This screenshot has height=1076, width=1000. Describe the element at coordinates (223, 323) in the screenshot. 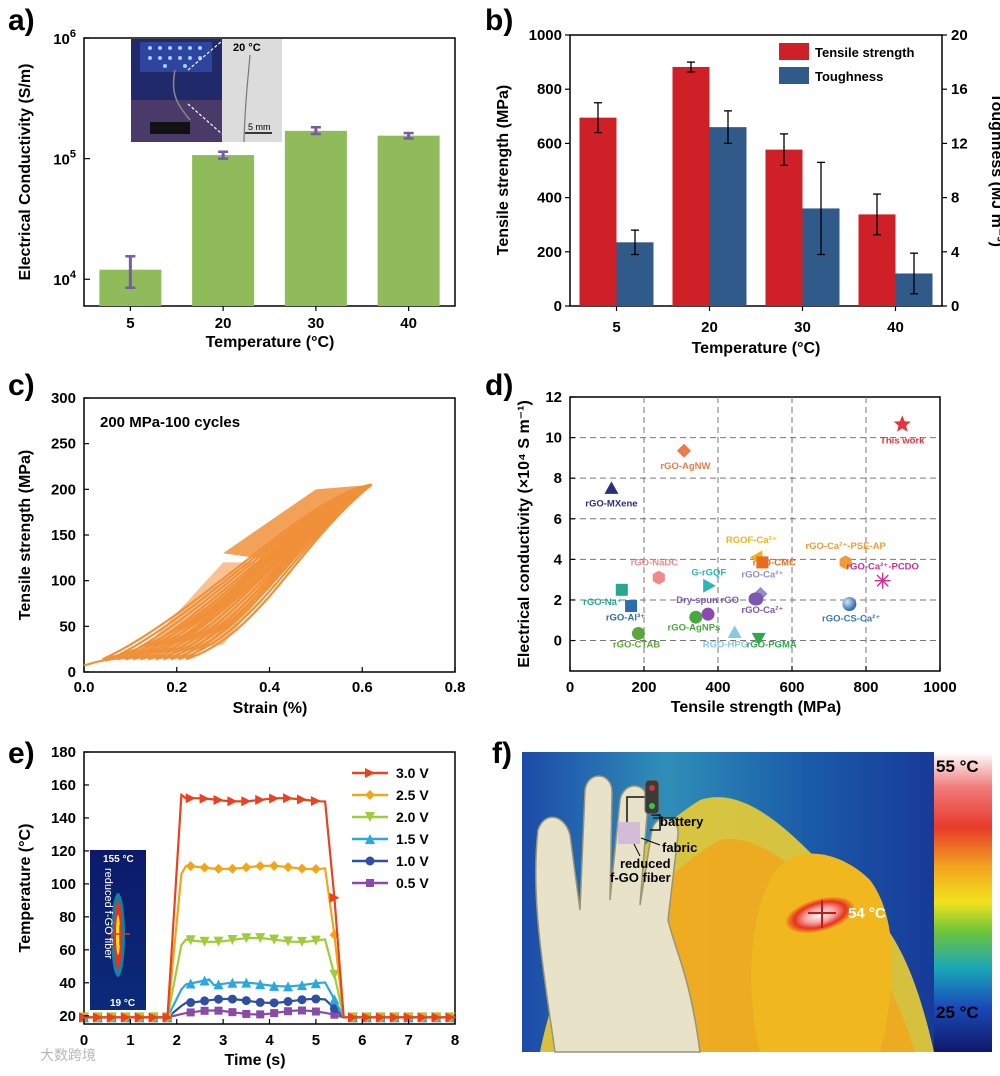

I see `xtick-label-a-20: 20` at that location.